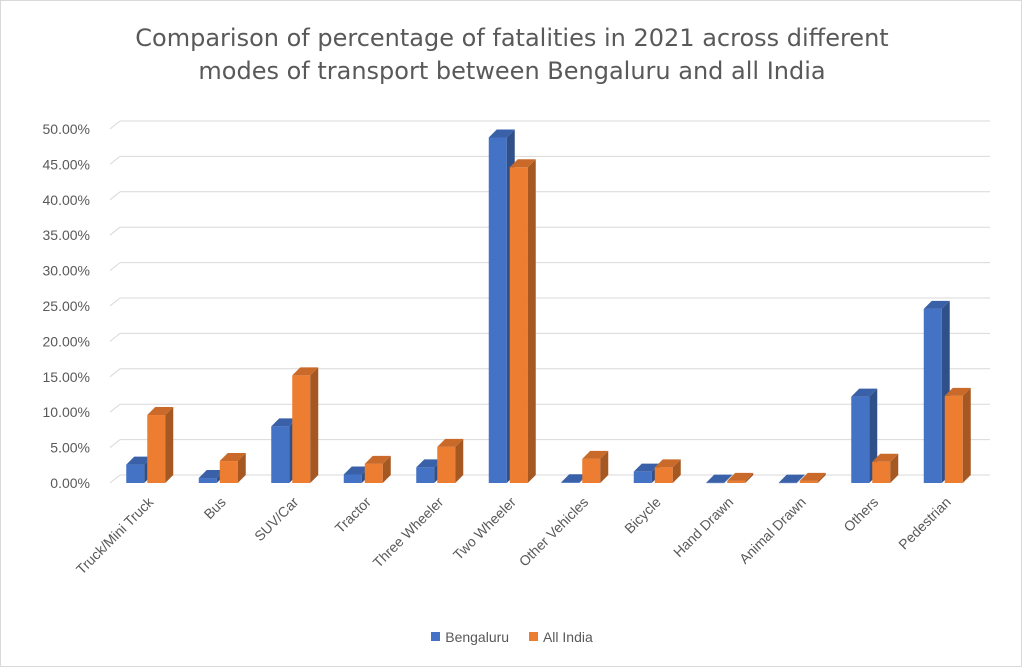 Image resolution: width=1024 pixels, height=669 pixels. I want to click on y-tick-label: 45.00%, so click(66, 164).